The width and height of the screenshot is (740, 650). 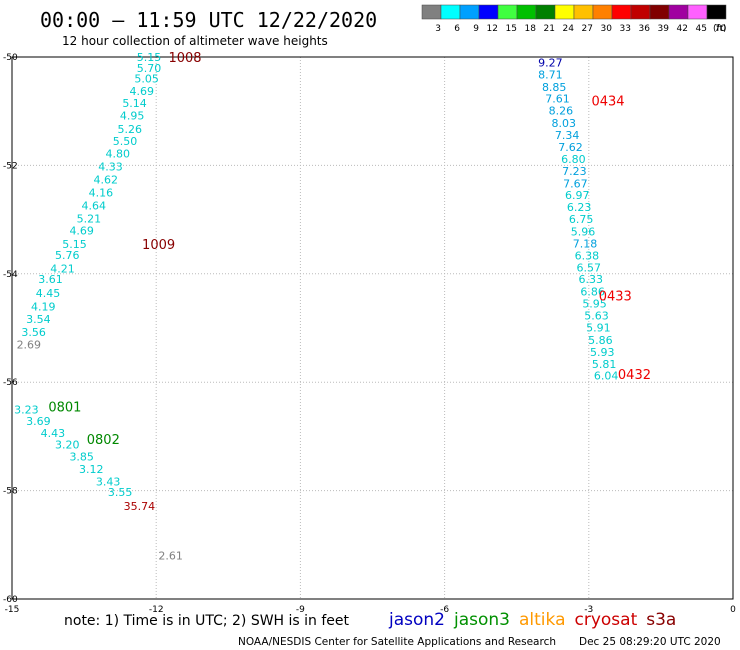 What do you see at coordinates (701, 29) in the screenshot?
I see `legend-label: 45` at bounding box center [701, 29].